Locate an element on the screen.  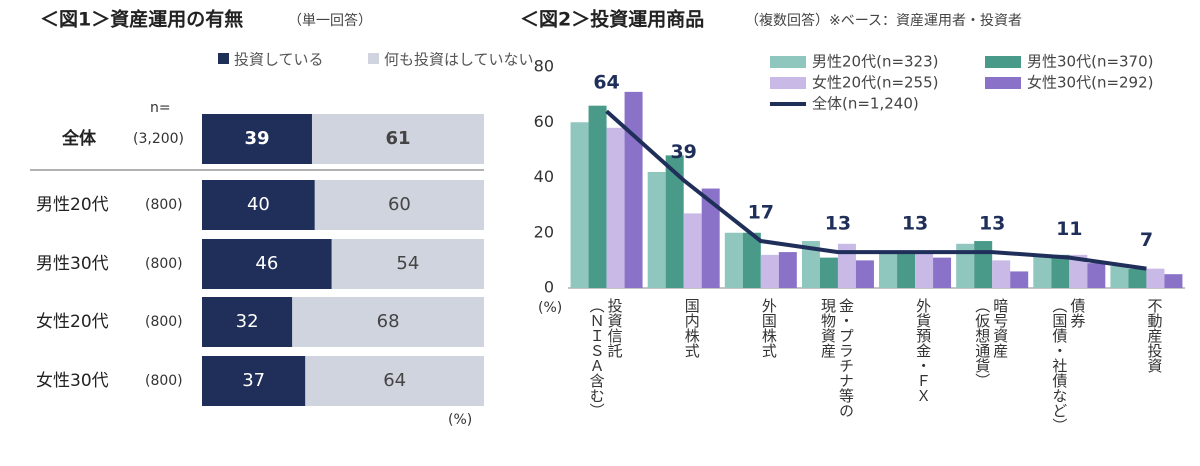
x-tick-label: 国内株式 is located at coordinates (692, 328).